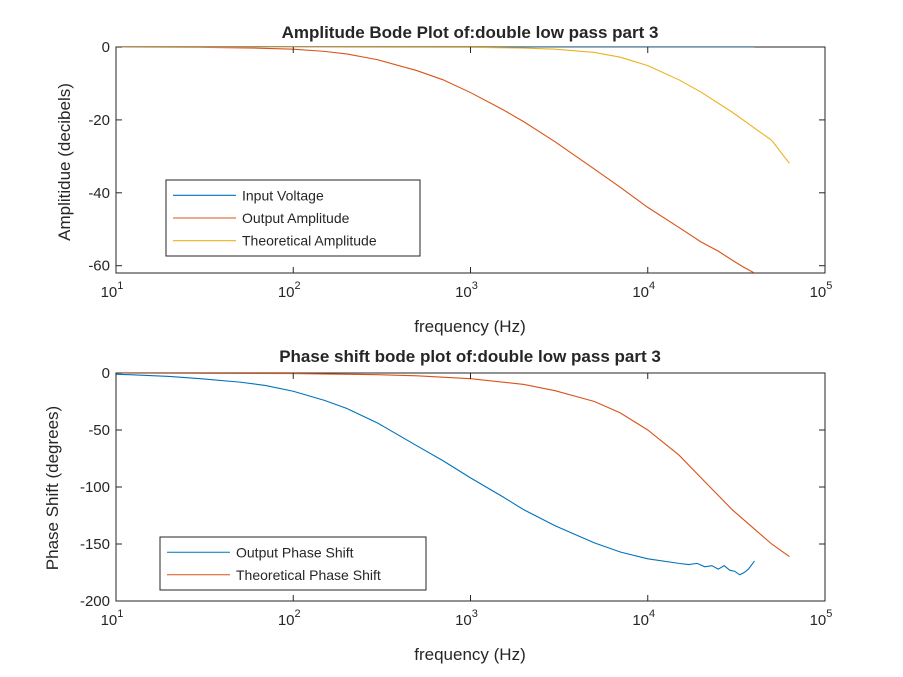 The image size is (903, 677). What do you see at coordinates (466, 618) in the screenshot?
I see `phase-x-tick-label: 10³` at bounding box center [466, 618].